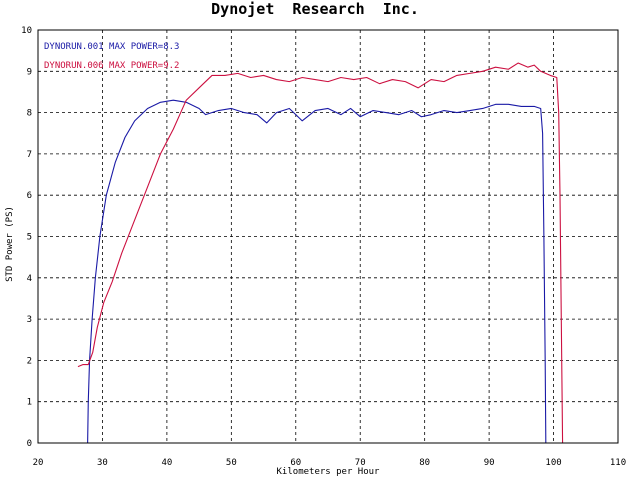  What do you see at coordinates (29, 361) in the screenshot?
I see `y-tick-label: 2` at bounding box center [29, 361].